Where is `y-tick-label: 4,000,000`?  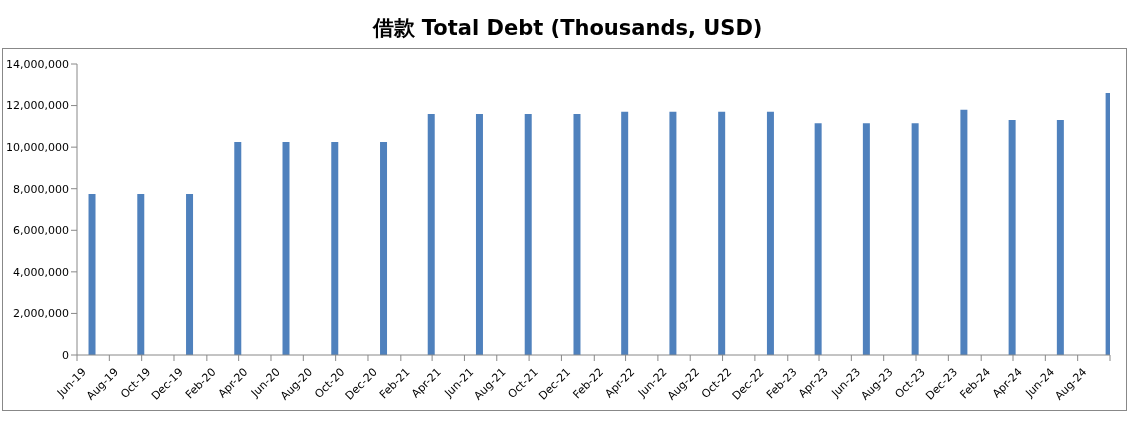 y-tick-label: 4,000,000 is located at coordinates (41, 272).